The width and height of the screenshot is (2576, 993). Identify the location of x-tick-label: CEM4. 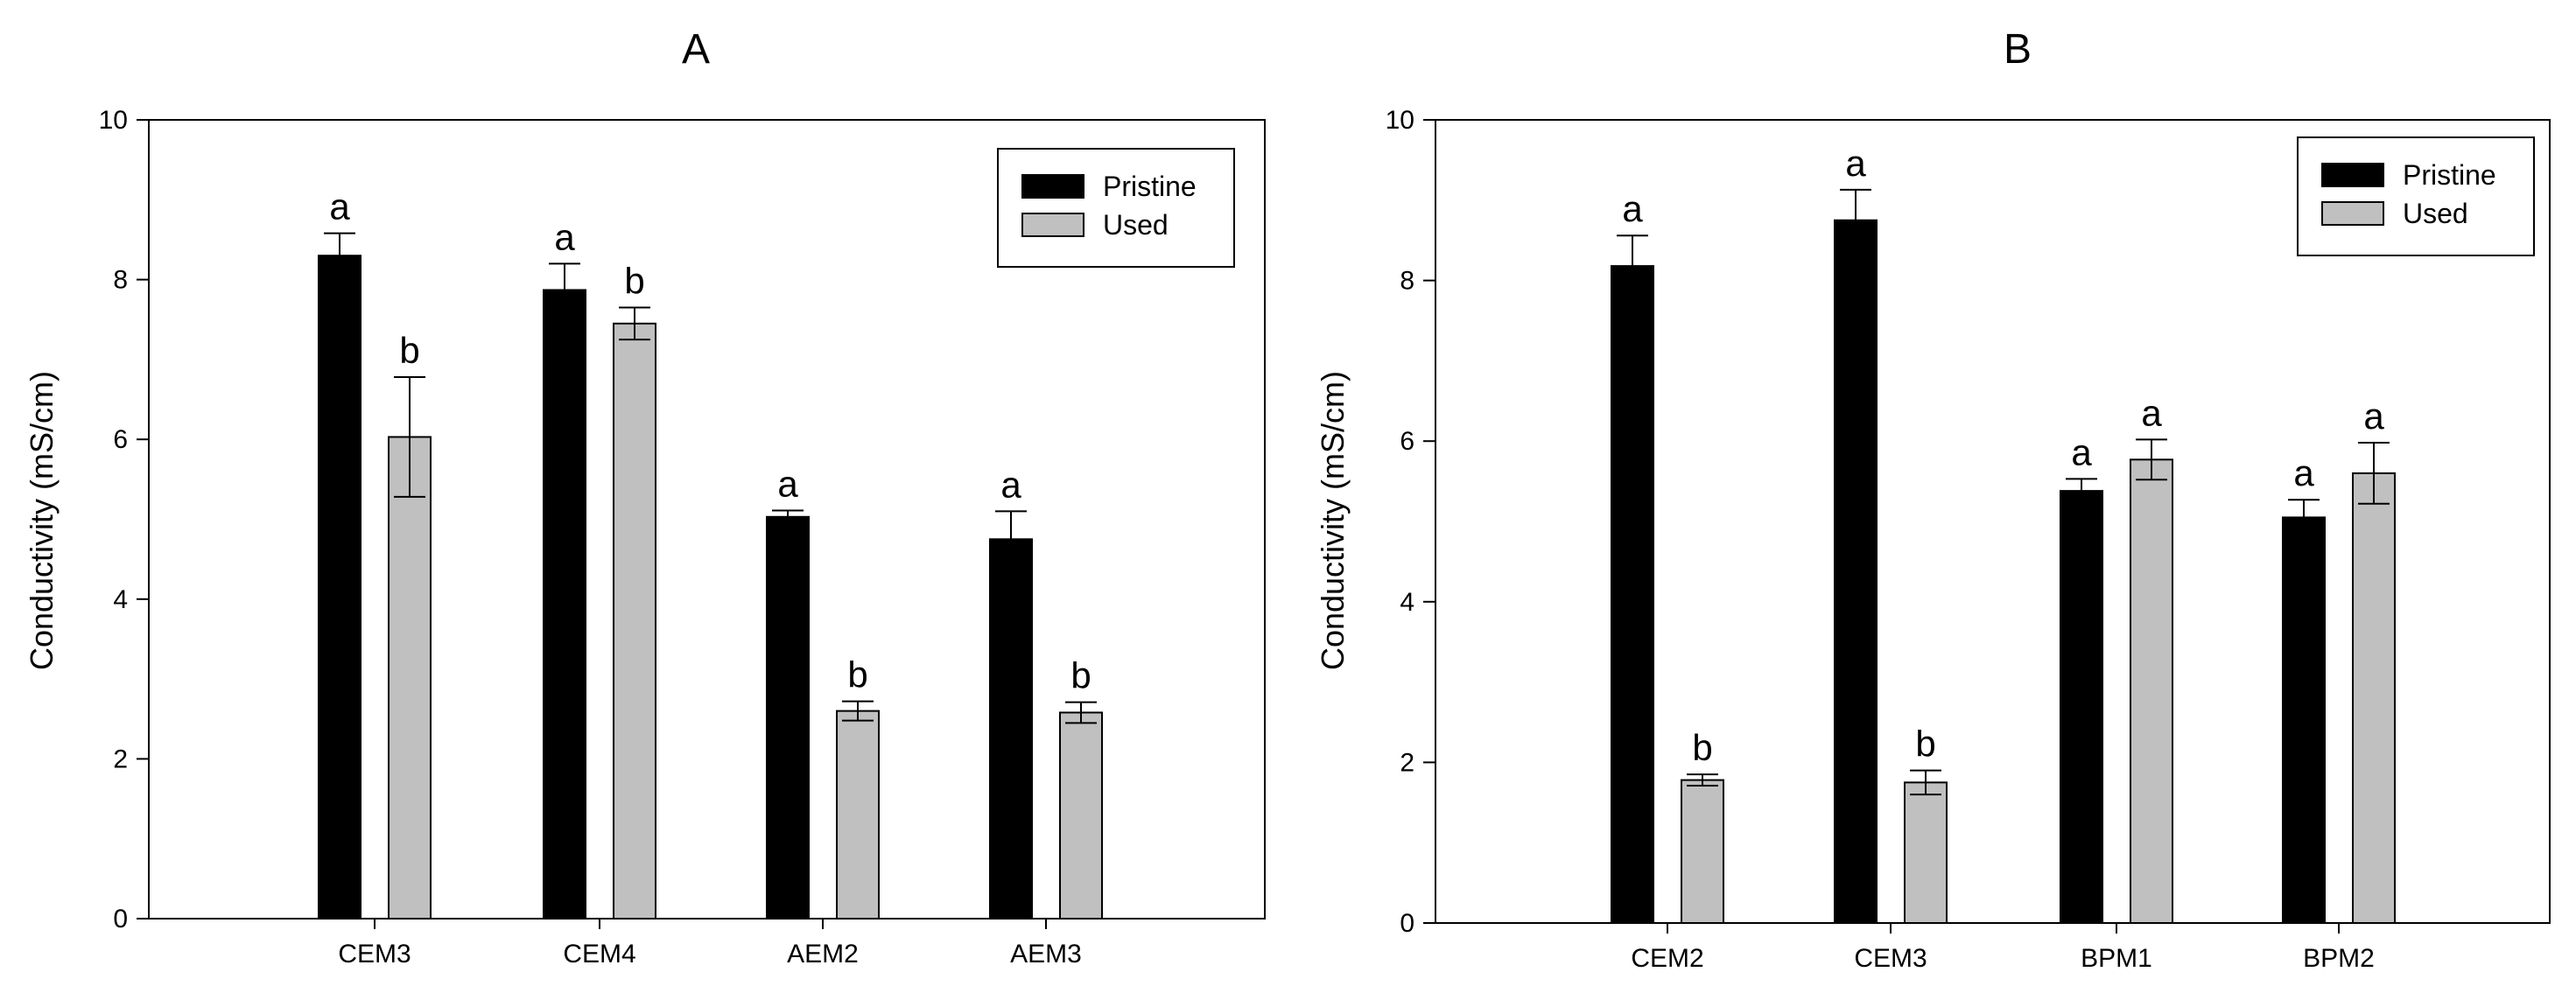
(599, 955).